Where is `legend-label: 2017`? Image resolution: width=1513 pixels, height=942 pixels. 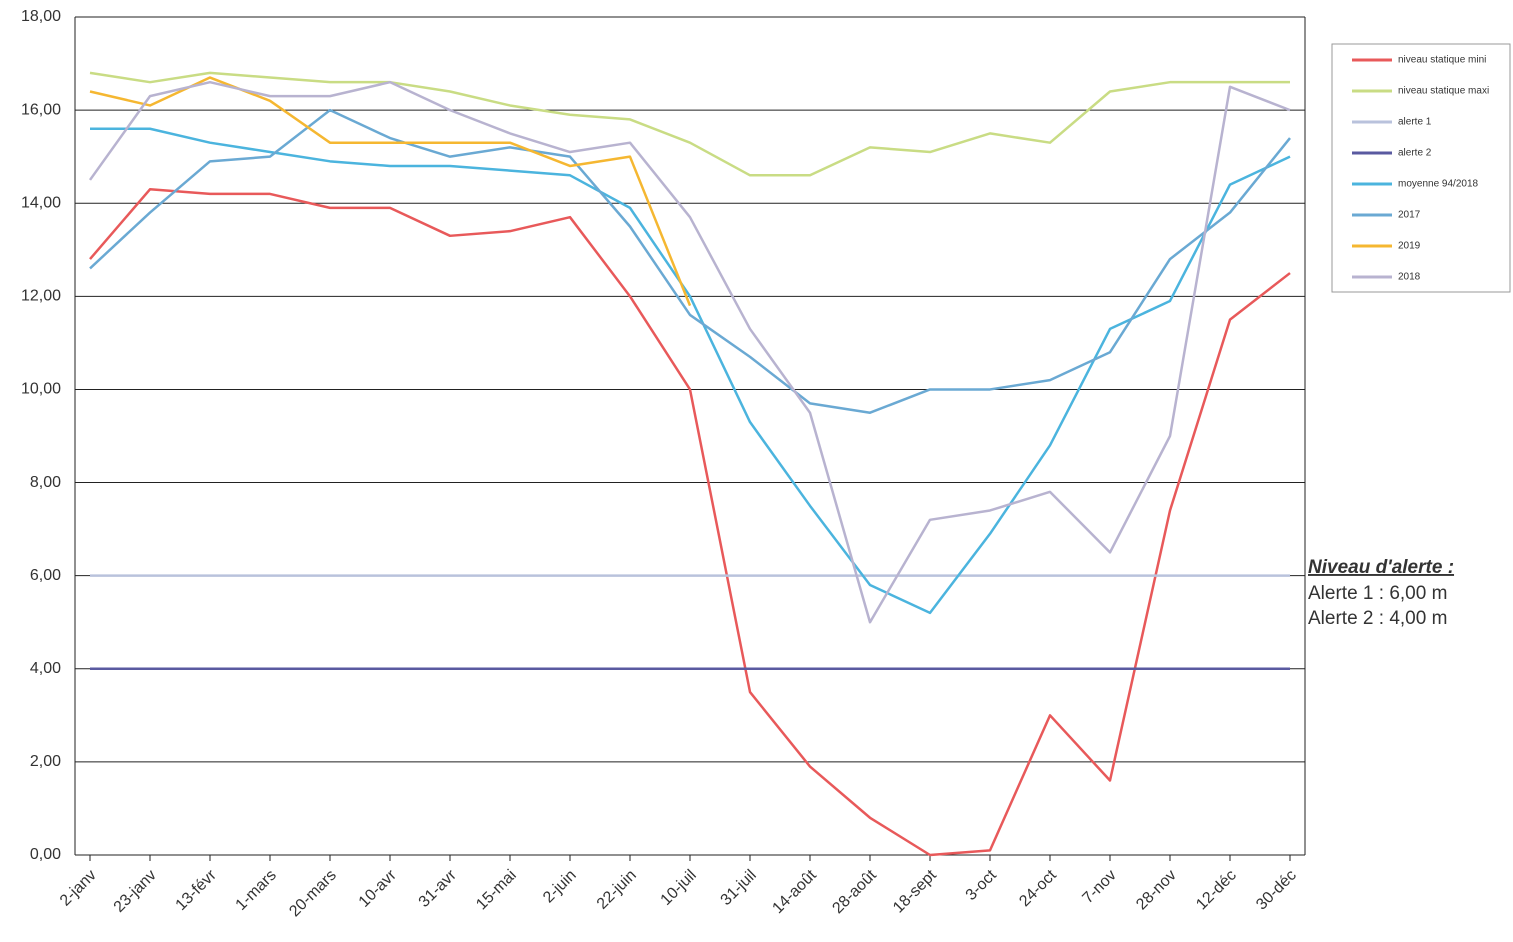 legend-label: 2017 is located at coordinates (1409, 215).